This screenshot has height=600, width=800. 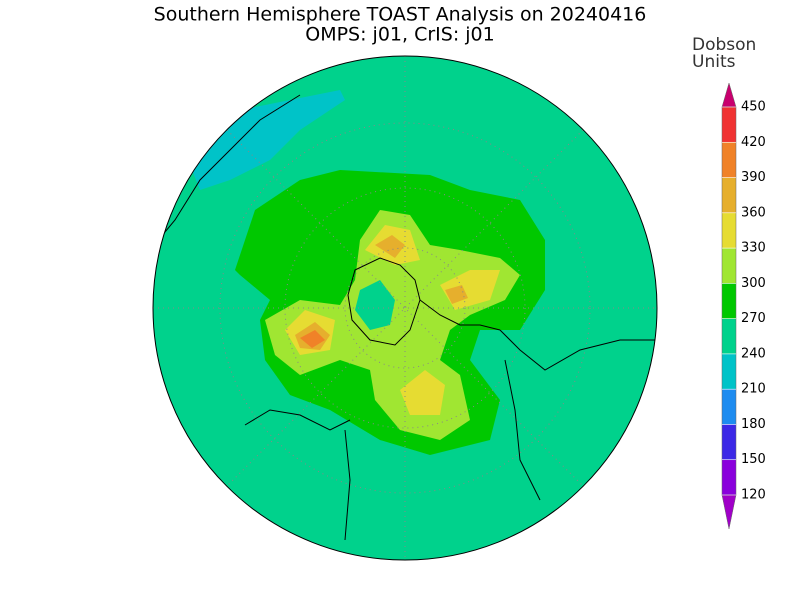 I want to click on colorbar-tick-label: 270, so click(x=753, y=318).